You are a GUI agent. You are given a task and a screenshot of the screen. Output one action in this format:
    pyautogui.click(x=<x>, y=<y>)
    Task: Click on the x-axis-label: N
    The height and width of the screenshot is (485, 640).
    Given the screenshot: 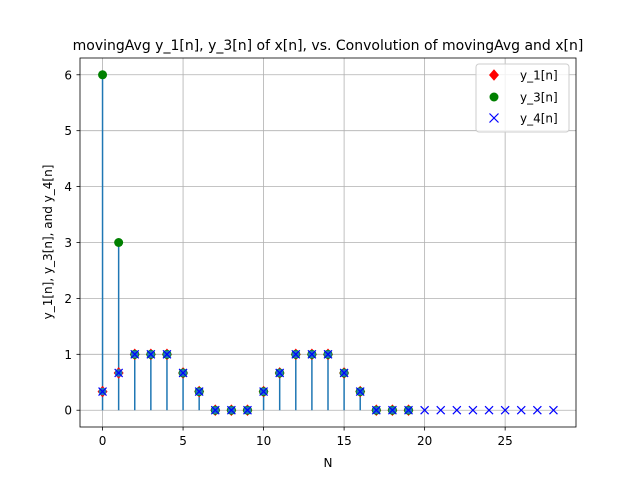 What is the action you would take?
    pyautogui.click(x=328, y=463)
    